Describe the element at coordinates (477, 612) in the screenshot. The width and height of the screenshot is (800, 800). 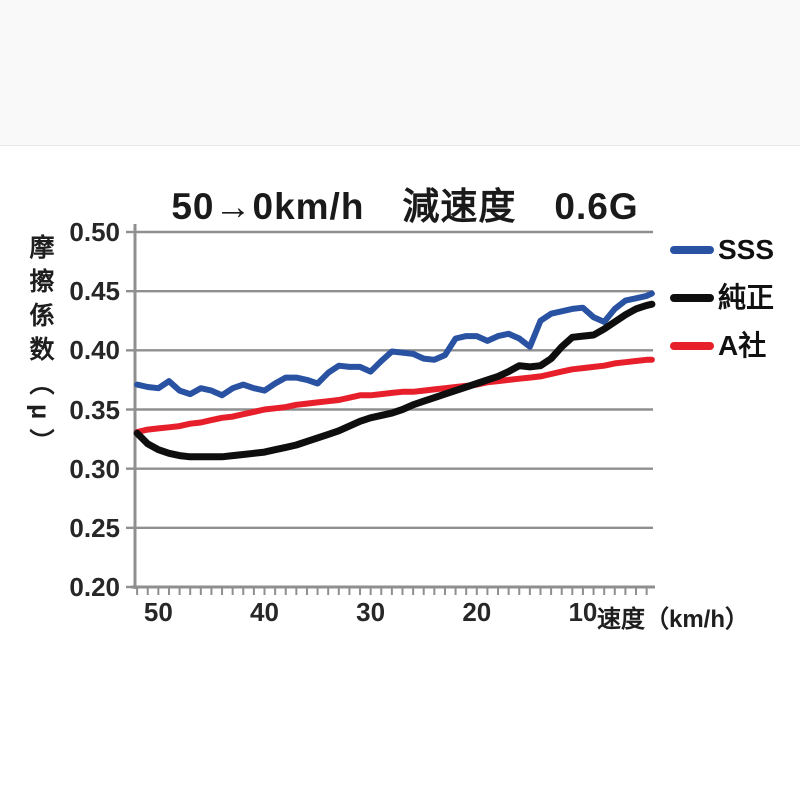
I see `x-tick-label: 20` at that location.